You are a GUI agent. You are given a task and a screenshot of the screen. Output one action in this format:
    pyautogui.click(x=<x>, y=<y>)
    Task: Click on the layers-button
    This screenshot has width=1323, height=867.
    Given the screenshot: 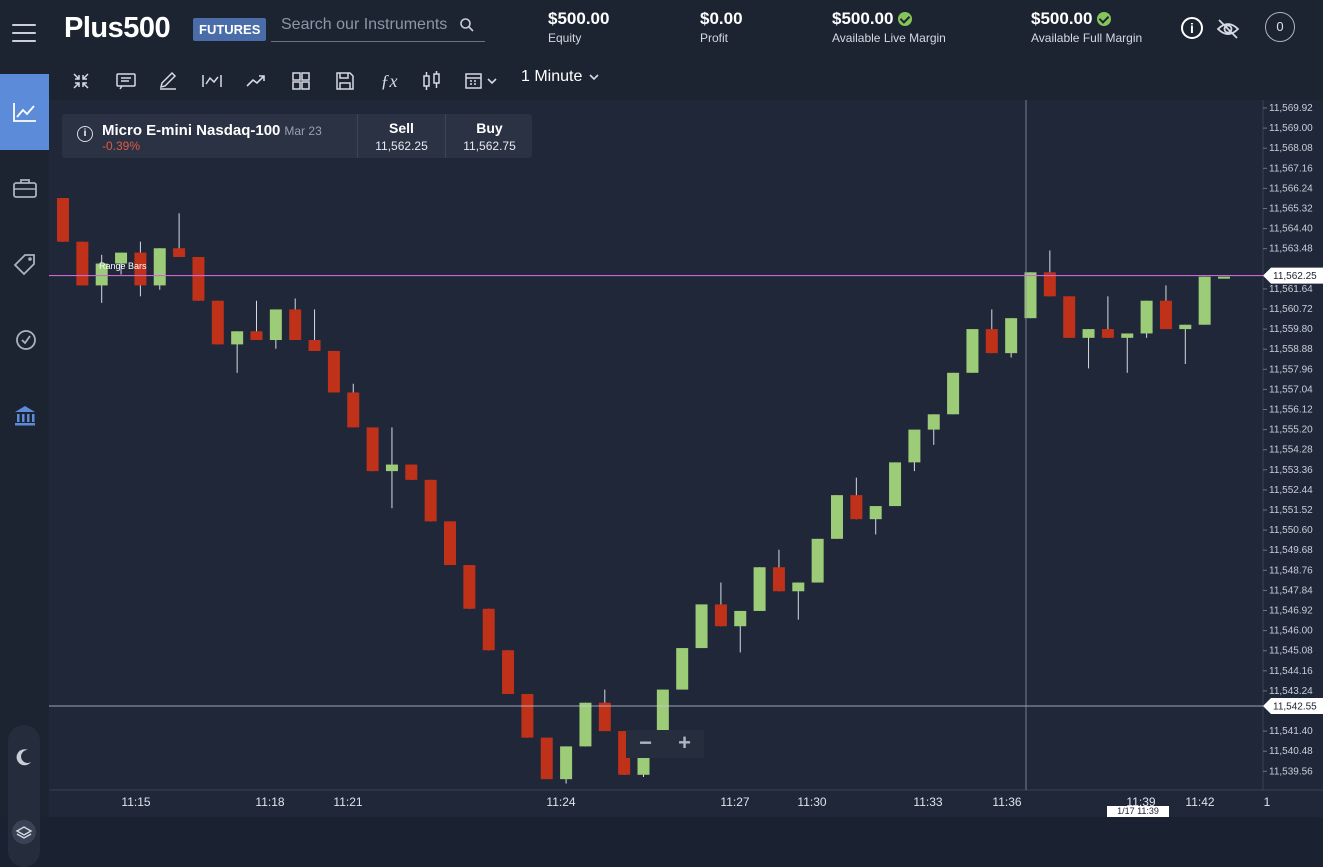 What is the action you would take?
    pyautogui.click(x=24, y=836)
    